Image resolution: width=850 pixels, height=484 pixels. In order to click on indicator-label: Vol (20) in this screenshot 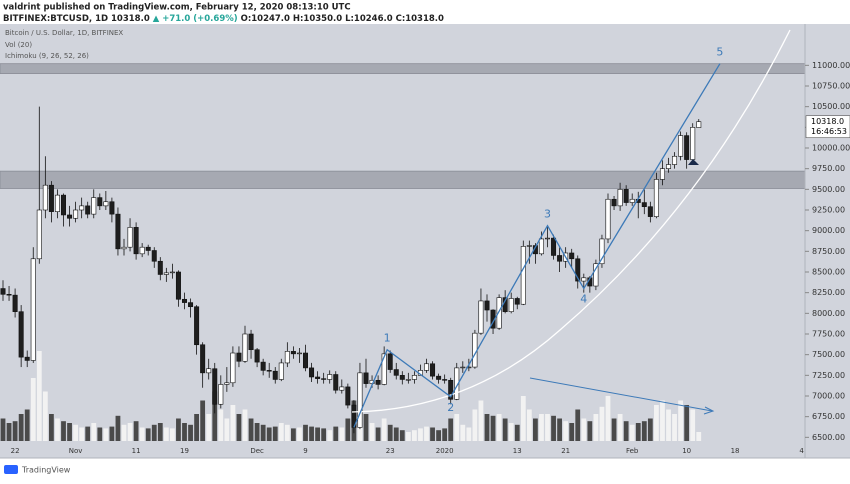, I will do `click(18, 45)`.